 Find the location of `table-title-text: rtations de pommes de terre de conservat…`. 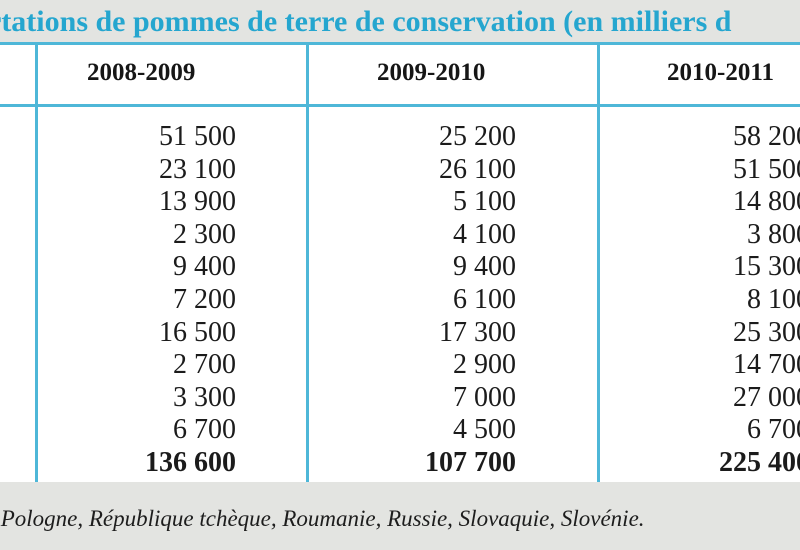

table-title-text: rtations de pommes de terre de conservat… is located at coordinates (366, 21).